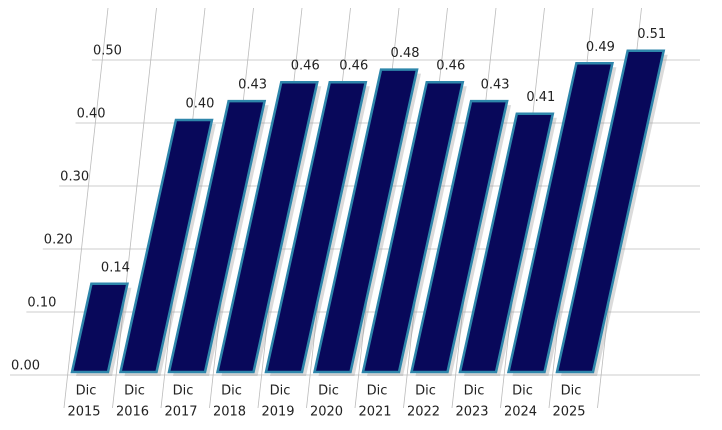  What do you see at coordinates (326, 412) in the screenshot?
I see `x-tick-label: 2020` at bounding box center [326, 412].